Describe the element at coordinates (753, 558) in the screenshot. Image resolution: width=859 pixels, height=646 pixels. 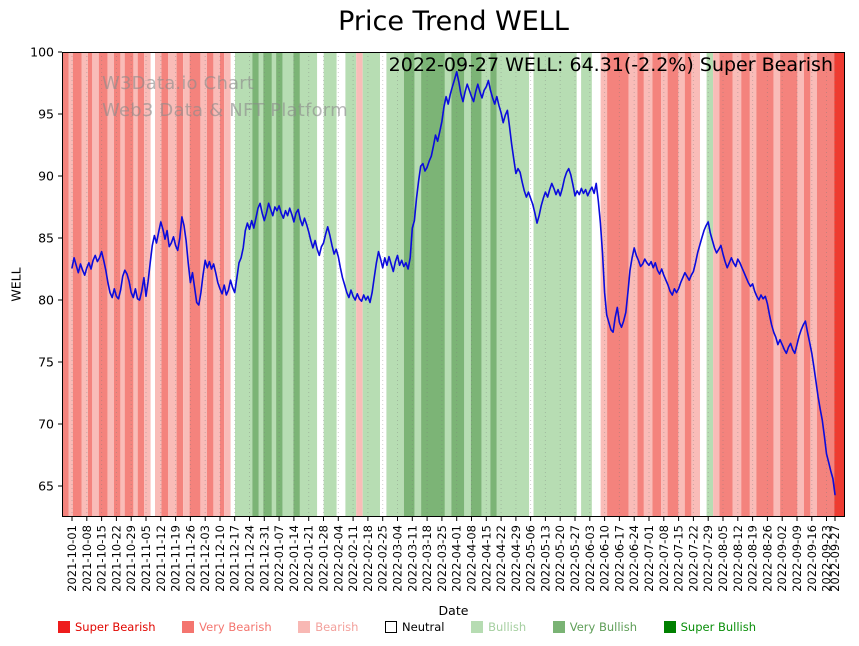
I see `x-tick-label: 2022-08-19` at that location.